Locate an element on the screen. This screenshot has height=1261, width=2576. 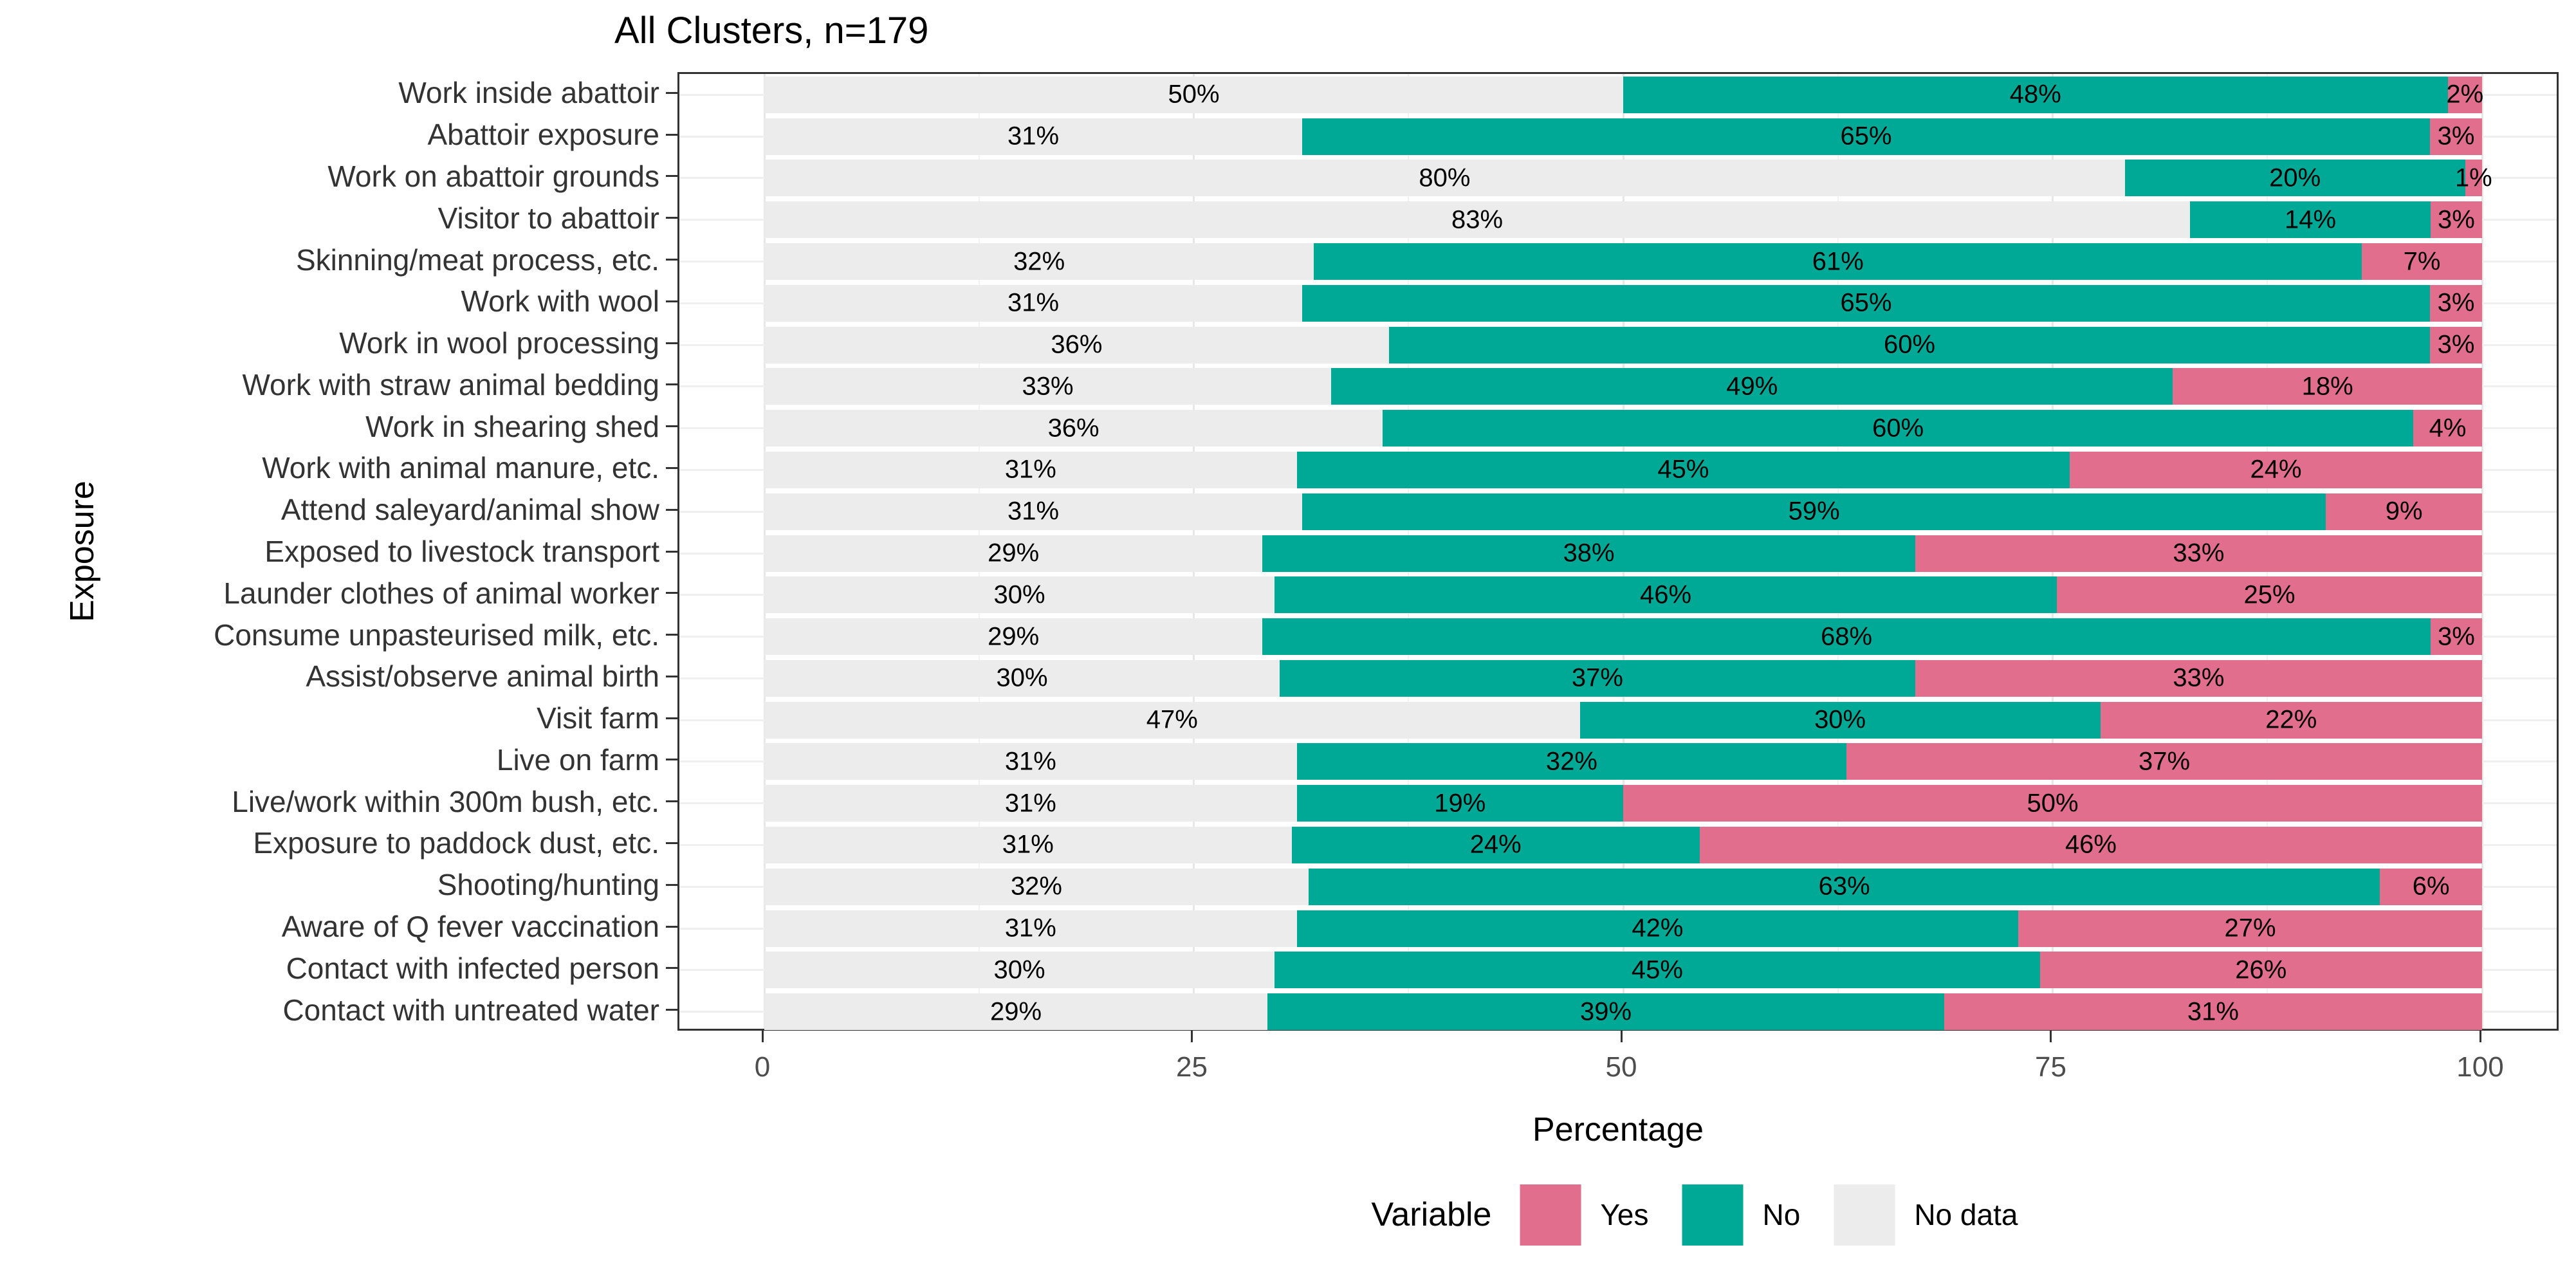
bar-segment-no: 46% is located at coordinates (1665, 595).